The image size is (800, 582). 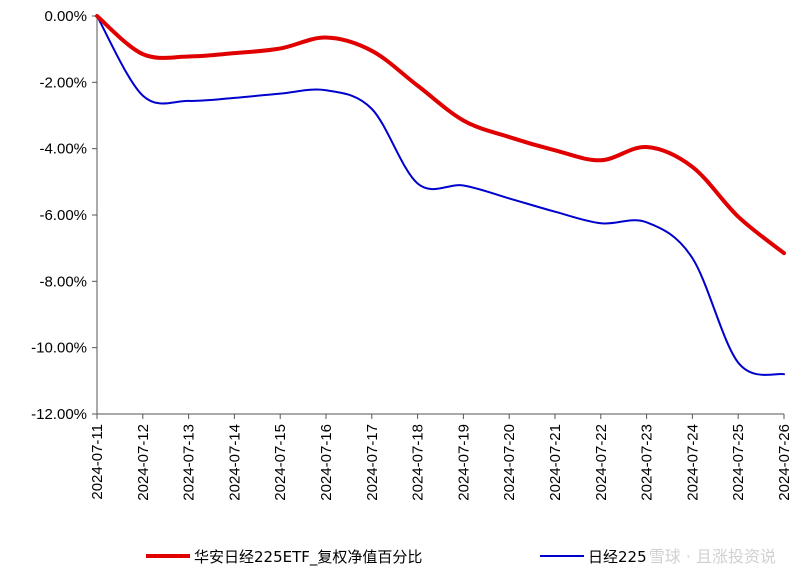 What do you see at coordinates (372, 462) in the screenshot?
I see `x-tick-label: 2024-07-17` at bounding box center [372, 462].